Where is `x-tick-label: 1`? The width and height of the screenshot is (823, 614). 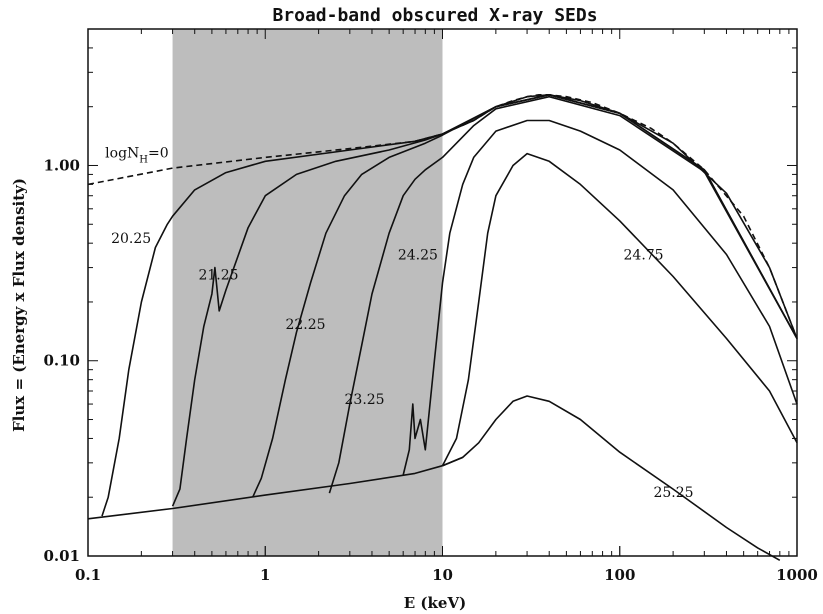 x-tick-label: 1 is located at coordinates (265, 575).